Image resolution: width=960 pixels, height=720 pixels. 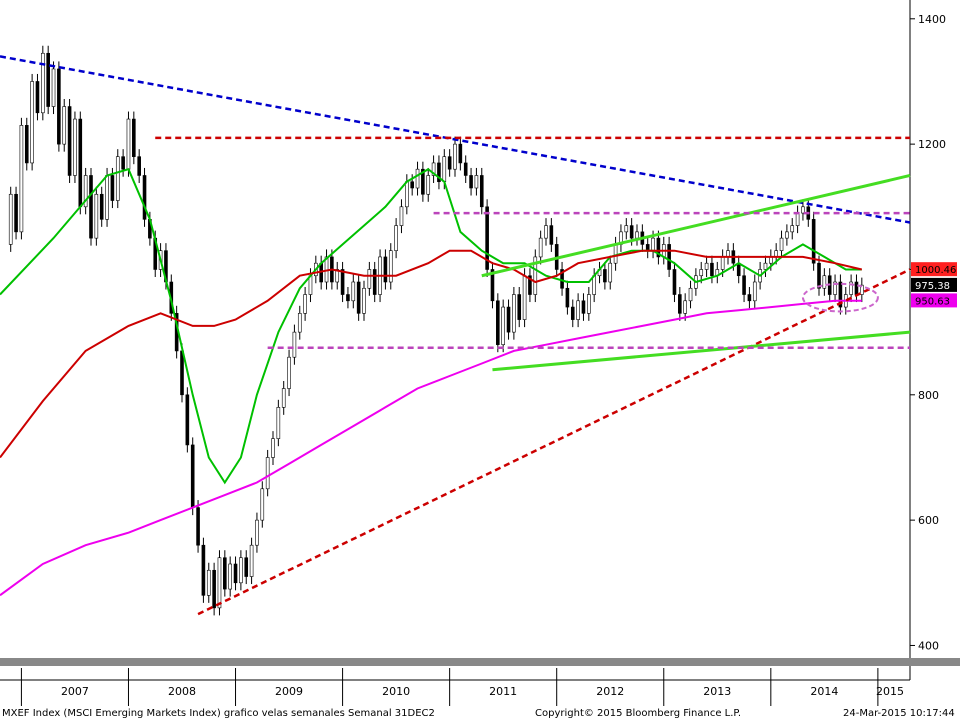 What do you see at coordinates (701, 351) in the screenshot?
I see `trend-line` at bounding box center [701, 351].